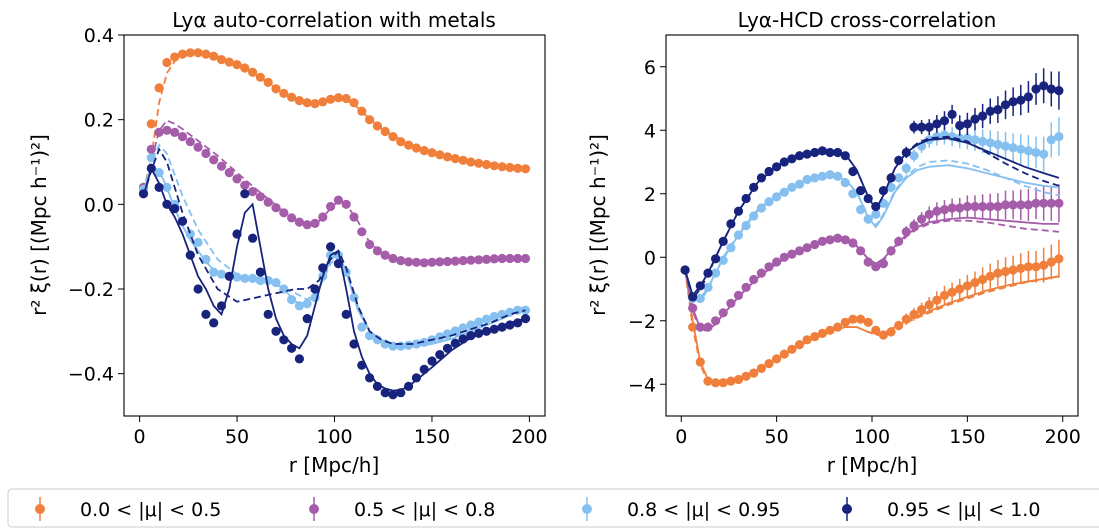 The width and height of the screenshot is (1099, 531). What do you see at coordinates (703, 510) in the screenshot?
I see `legend-label: 0.8 < |μ| < 0.95` at bounding box center [703, 510].